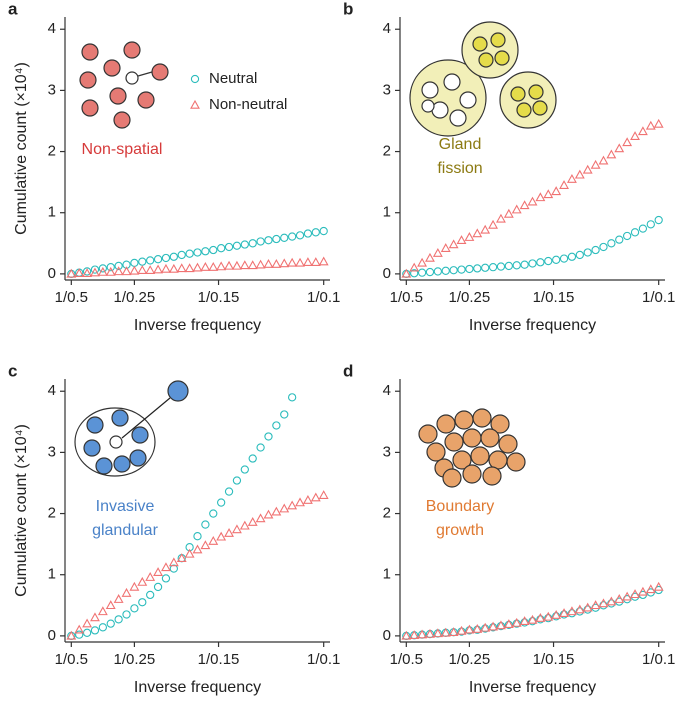  What do you see at coordinates (52, 451) in the screenshot?
I see `y-tick-label: 3` at bounding box center [52, 451].